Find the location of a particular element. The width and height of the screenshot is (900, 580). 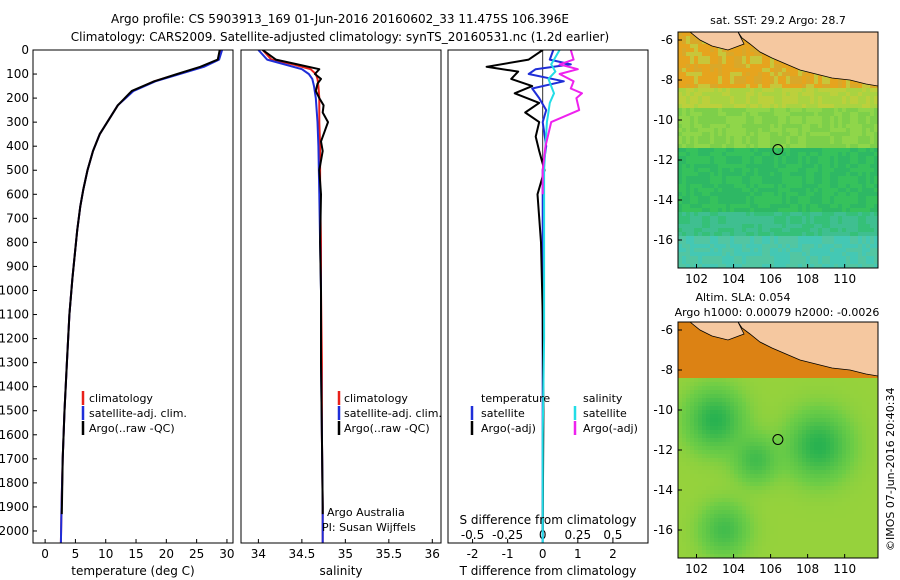

y-tick-label: 1000 is located at coordinates (14, 290).